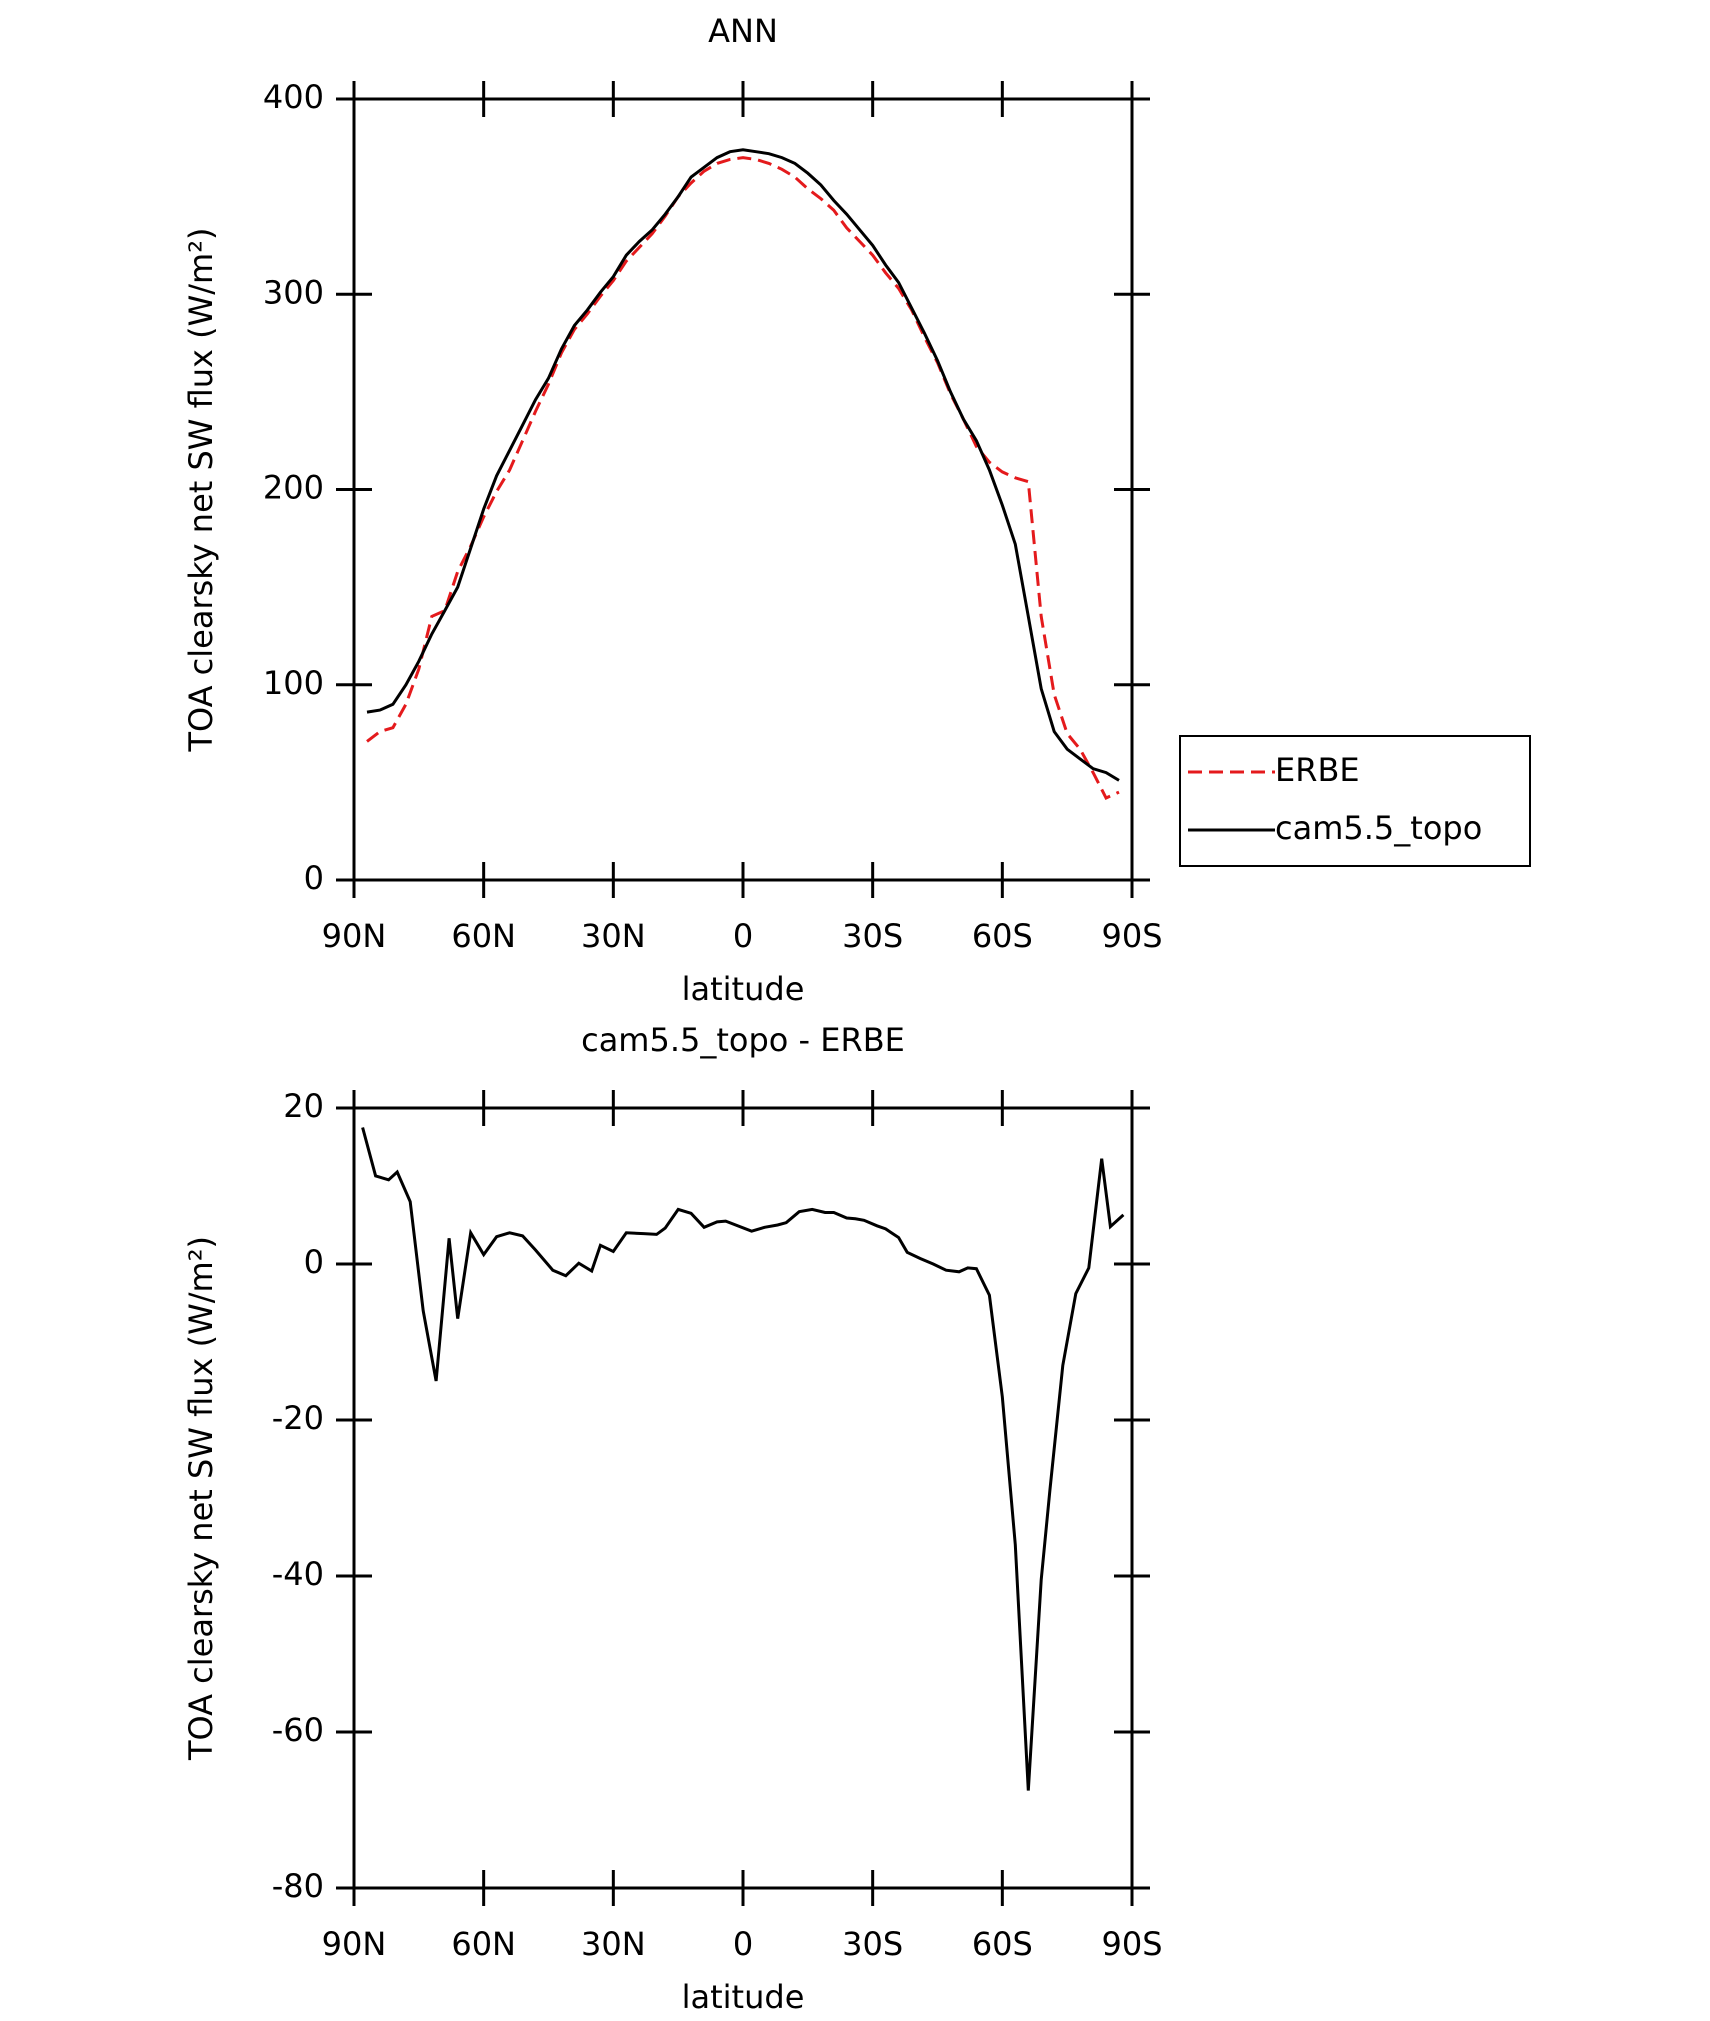  What do you see at coordinates (743, 1040) in the screenshot?
I see `chart-title: cam5.5_topo - ERBE` at bounding box center [743, 1040].